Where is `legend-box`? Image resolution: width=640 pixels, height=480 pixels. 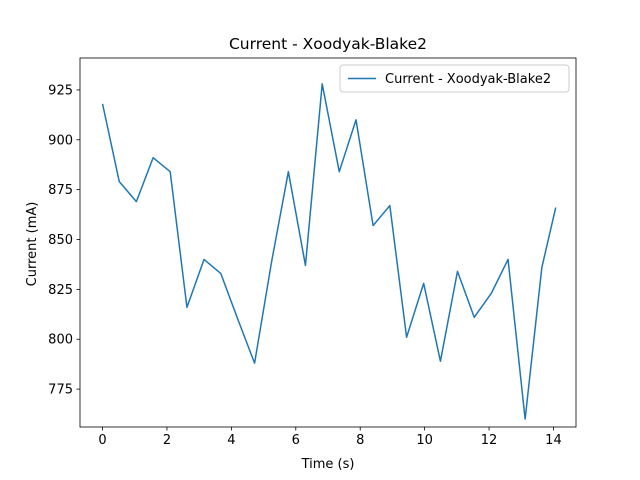 legend-box is located at coordinates (454, 78).